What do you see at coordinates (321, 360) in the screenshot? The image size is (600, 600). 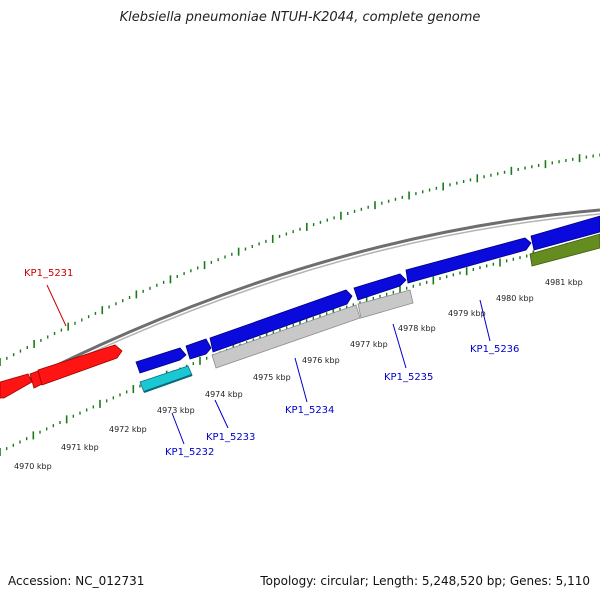 I see `kbp-label: 4976 kbp` at bounding box center [321, 360].